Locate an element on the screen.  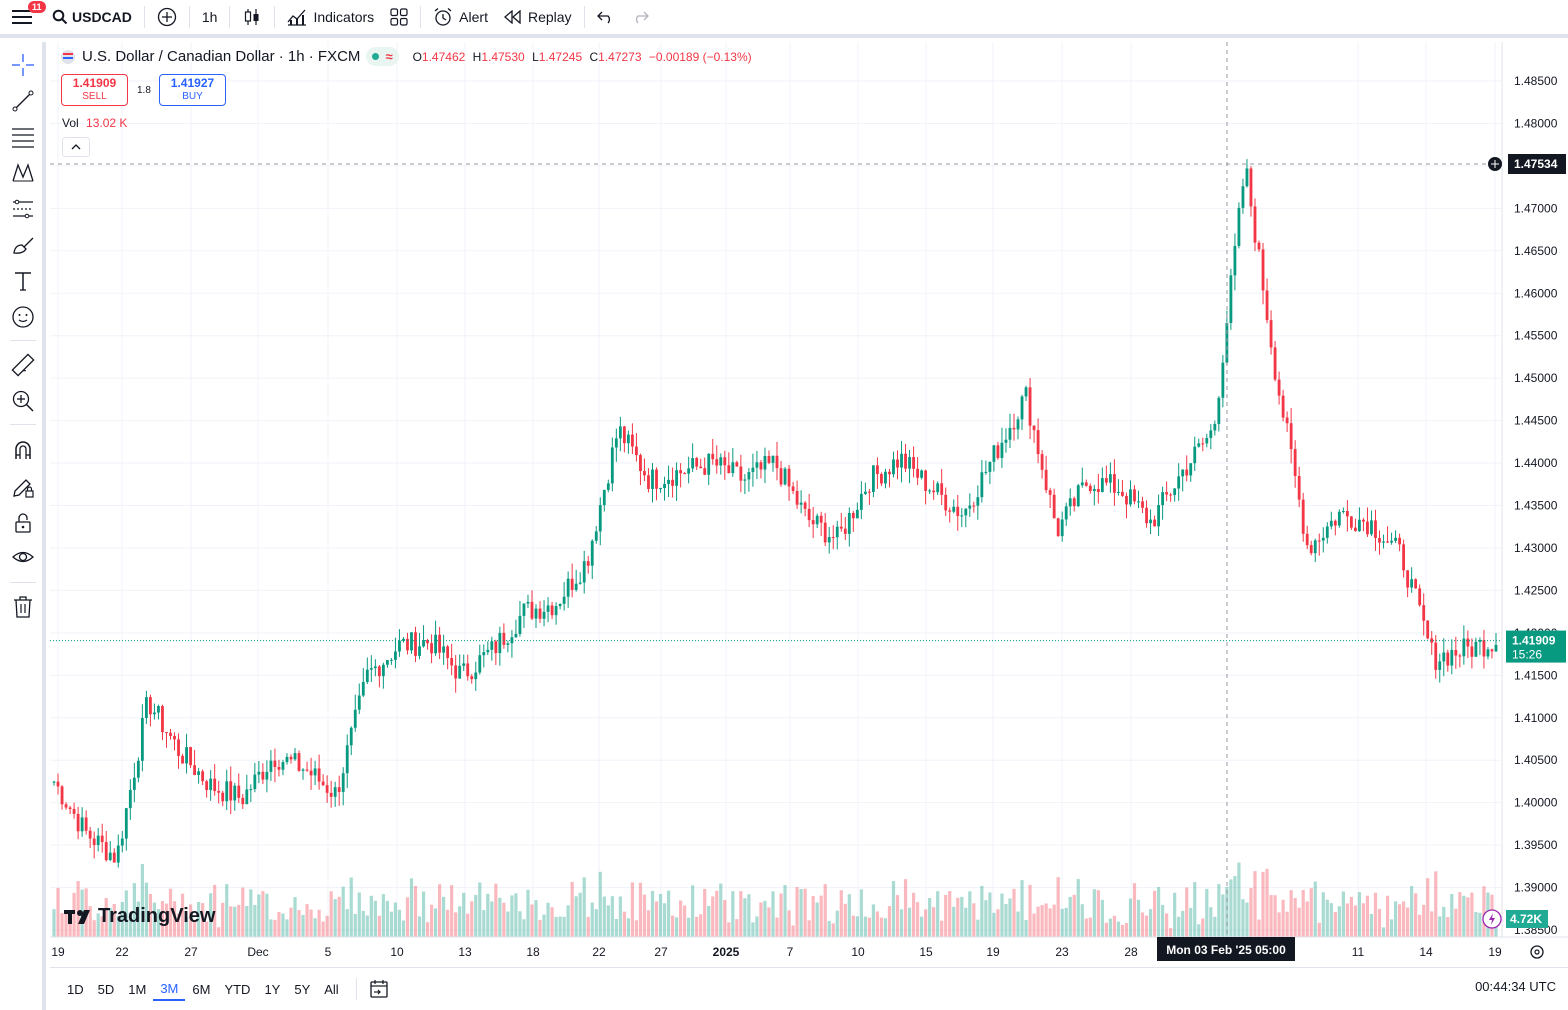
buy-button: 1.41927 BUY is located at coordinates (192, 90).